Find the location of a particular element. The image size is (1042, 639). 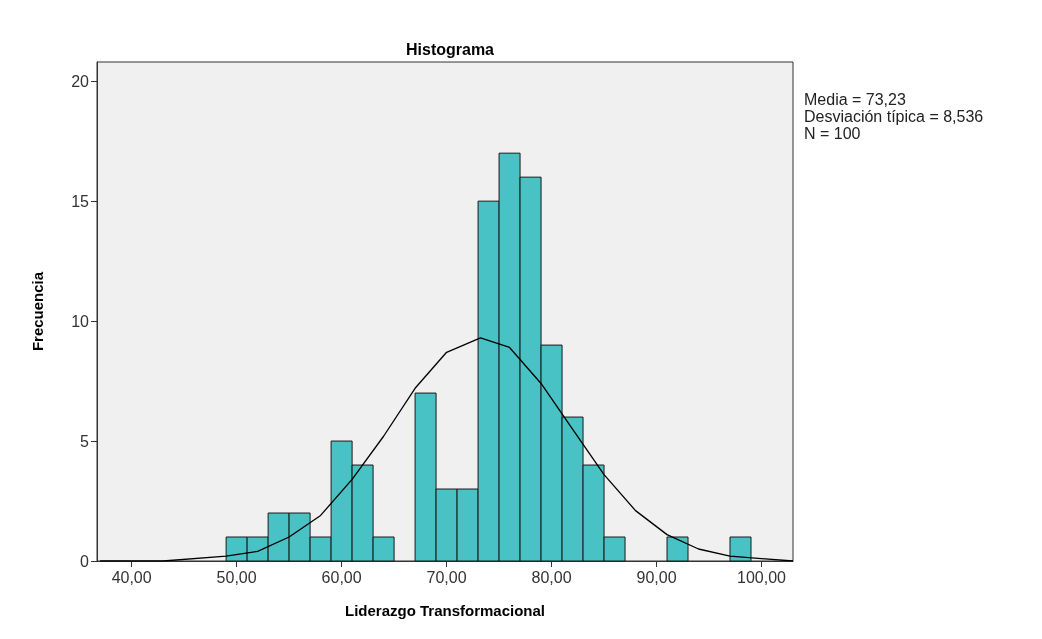

text: N = 100 is located at coordinates (832, 133).